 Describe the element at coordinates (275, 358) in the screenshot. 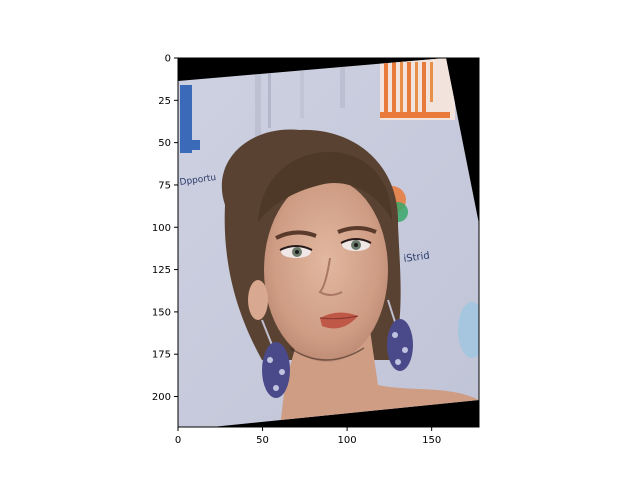

I see `left-earring` at that location.